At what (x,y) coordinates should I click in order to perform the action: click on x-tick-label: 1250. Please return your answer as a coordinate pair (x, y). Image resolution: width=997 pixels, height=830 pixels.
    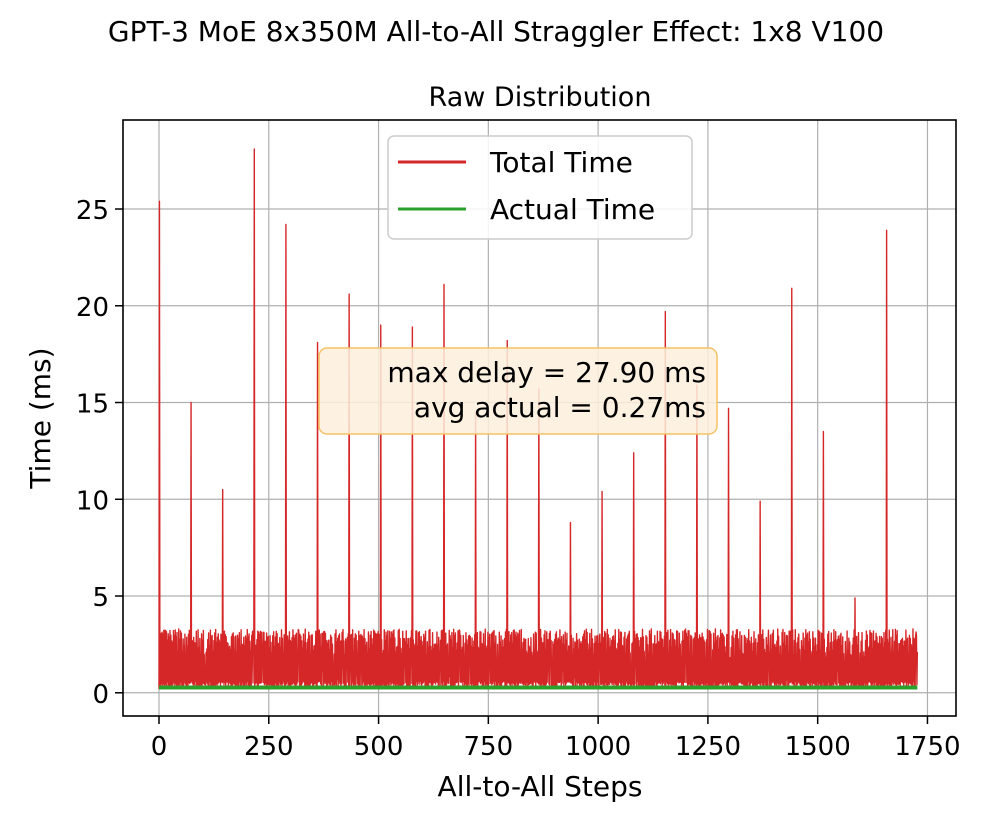
    Looking at the image, I should click on (708, 747).